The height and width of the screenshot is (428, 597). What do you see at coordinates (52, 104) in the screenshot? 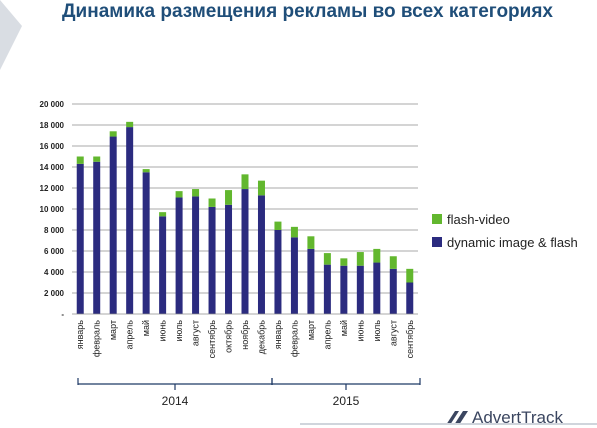
I see `y-tick-label: 20 000` at bounding box center [52, 104].